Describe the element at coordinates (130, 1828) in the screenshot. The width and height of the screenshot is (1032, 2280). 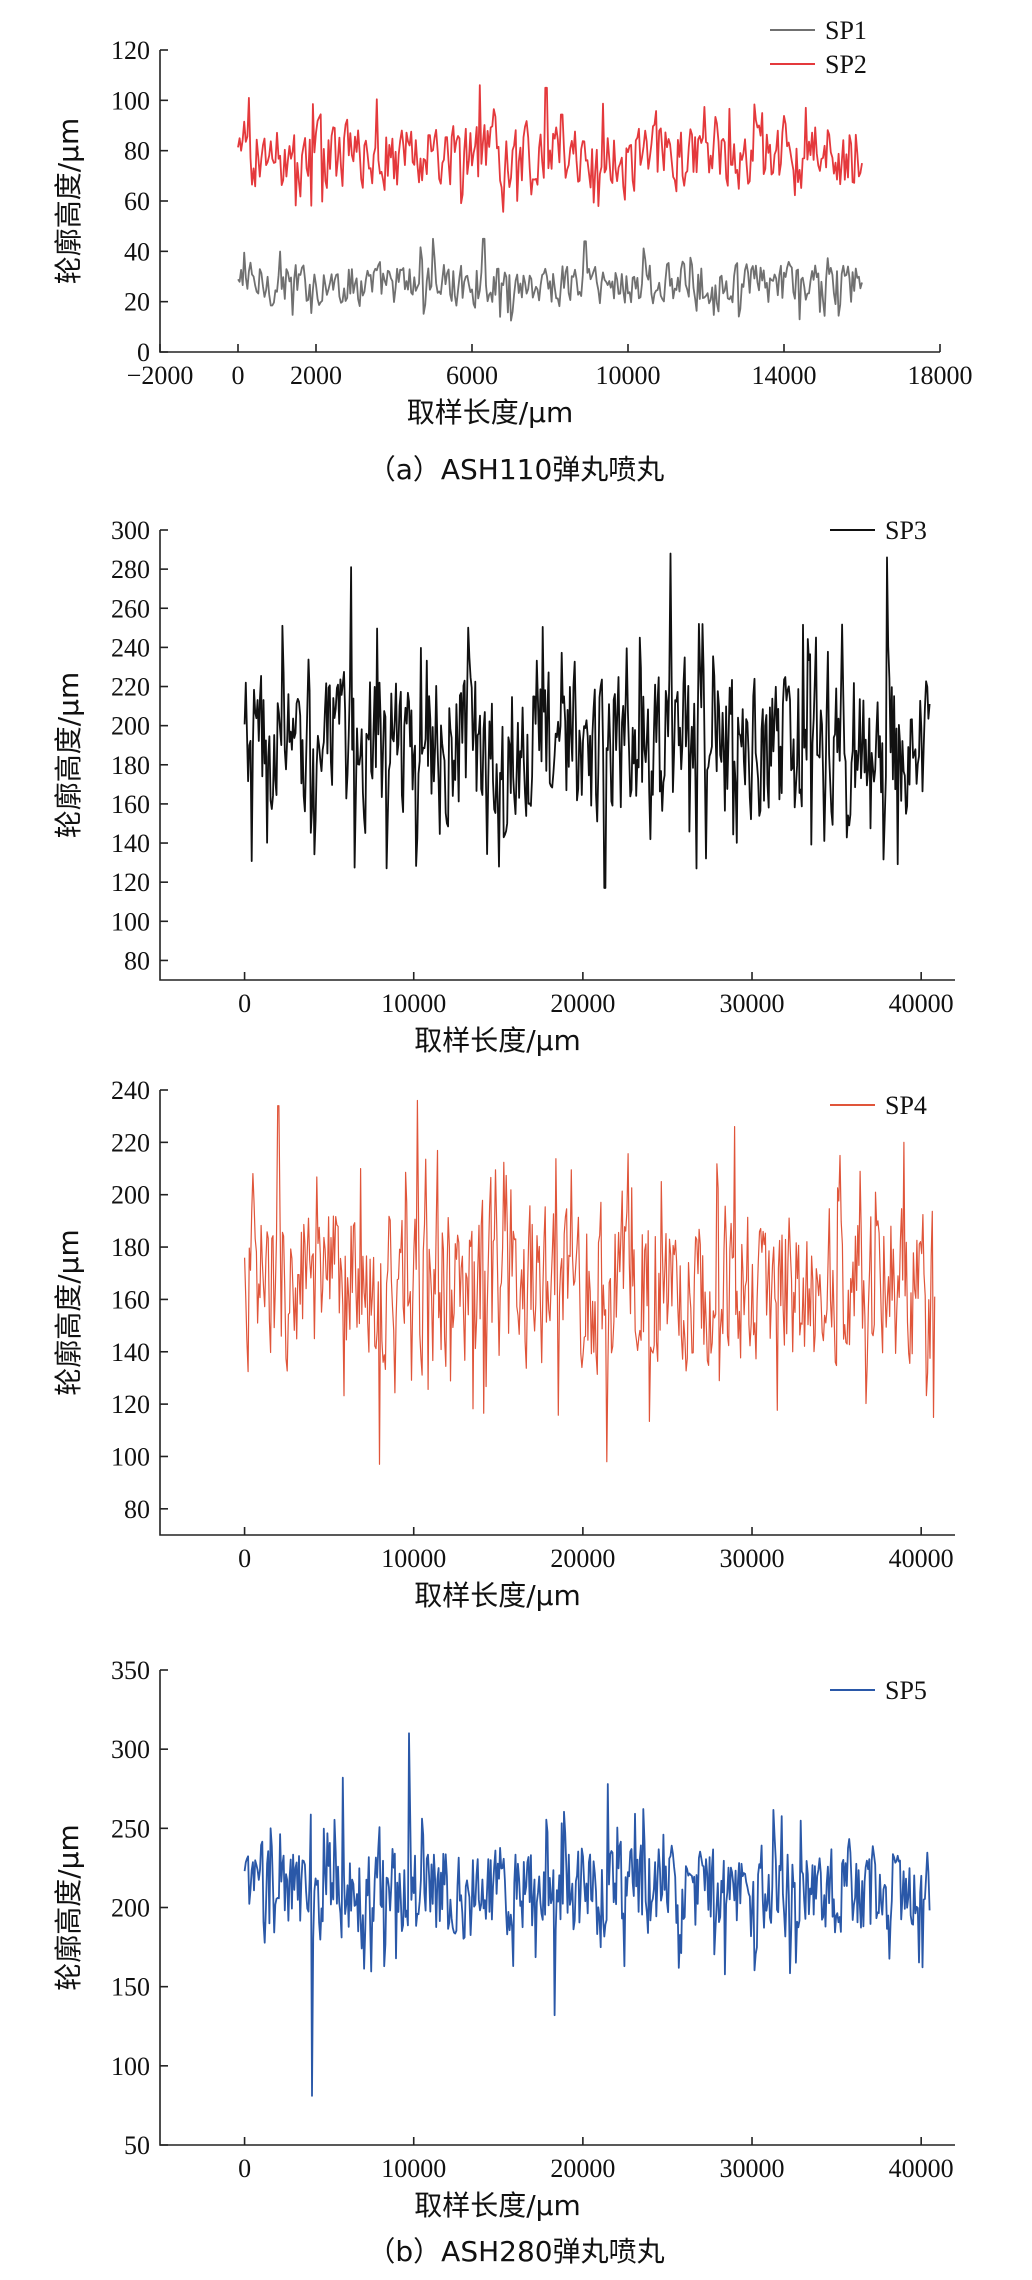
I see `y-tick-label: 250` at that location.